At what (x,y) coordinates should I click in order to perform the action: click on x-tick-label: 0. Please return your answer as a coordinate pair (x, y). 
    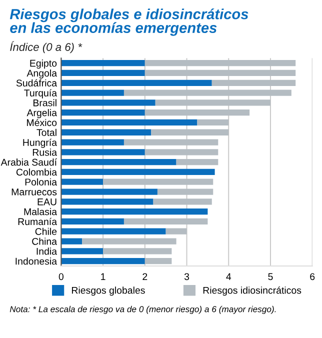
    Looking at the image, I should click on (61, 276).